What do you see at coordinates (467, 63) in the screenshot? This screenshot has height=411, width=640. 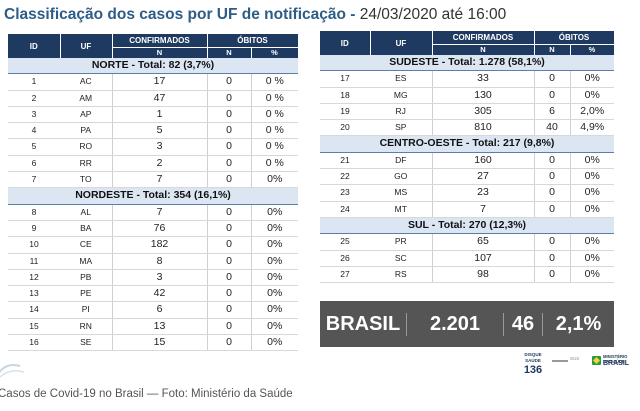 I see `region-total: SUDESTE - Total: 1.278 (58,1%)` at bounding box center [467, 63].